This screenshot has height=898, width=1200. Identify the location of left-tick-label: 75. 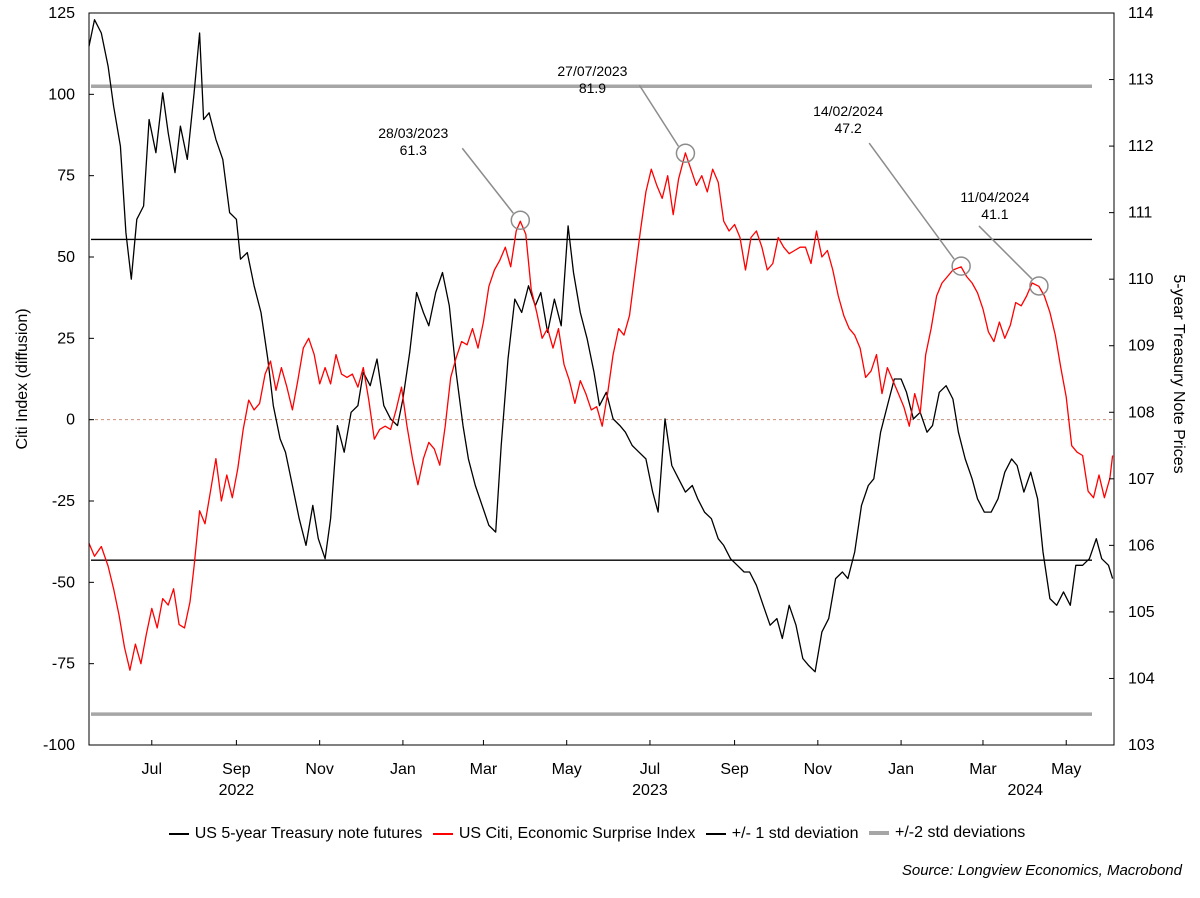
(66, 176).